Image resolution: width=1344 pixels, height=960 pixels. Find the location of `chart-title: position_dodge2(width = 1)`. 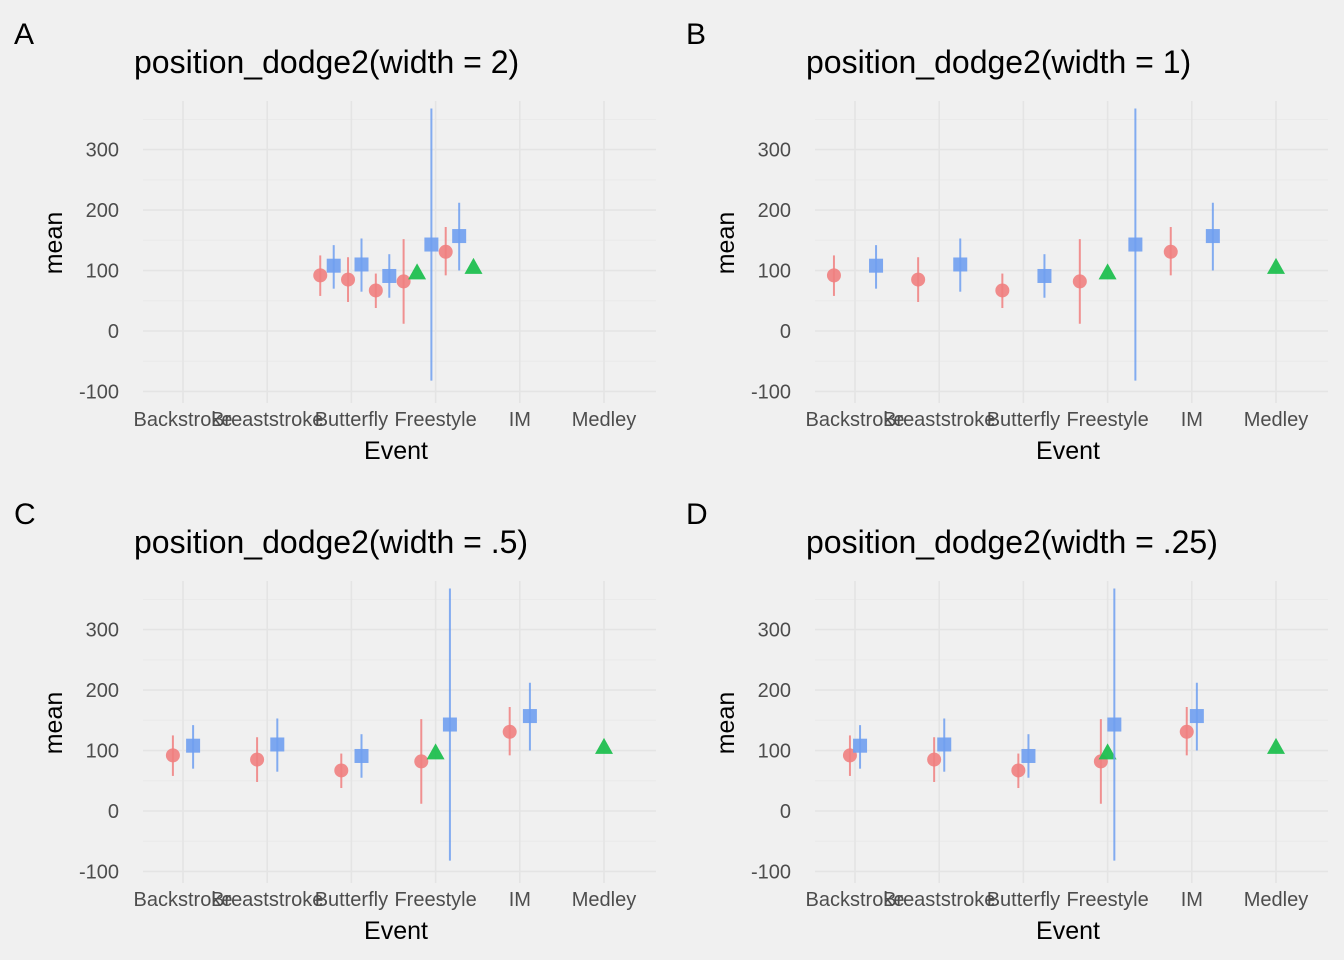

chart-title: position_dodge2(width = 1) is located at coordinates (998, 62).